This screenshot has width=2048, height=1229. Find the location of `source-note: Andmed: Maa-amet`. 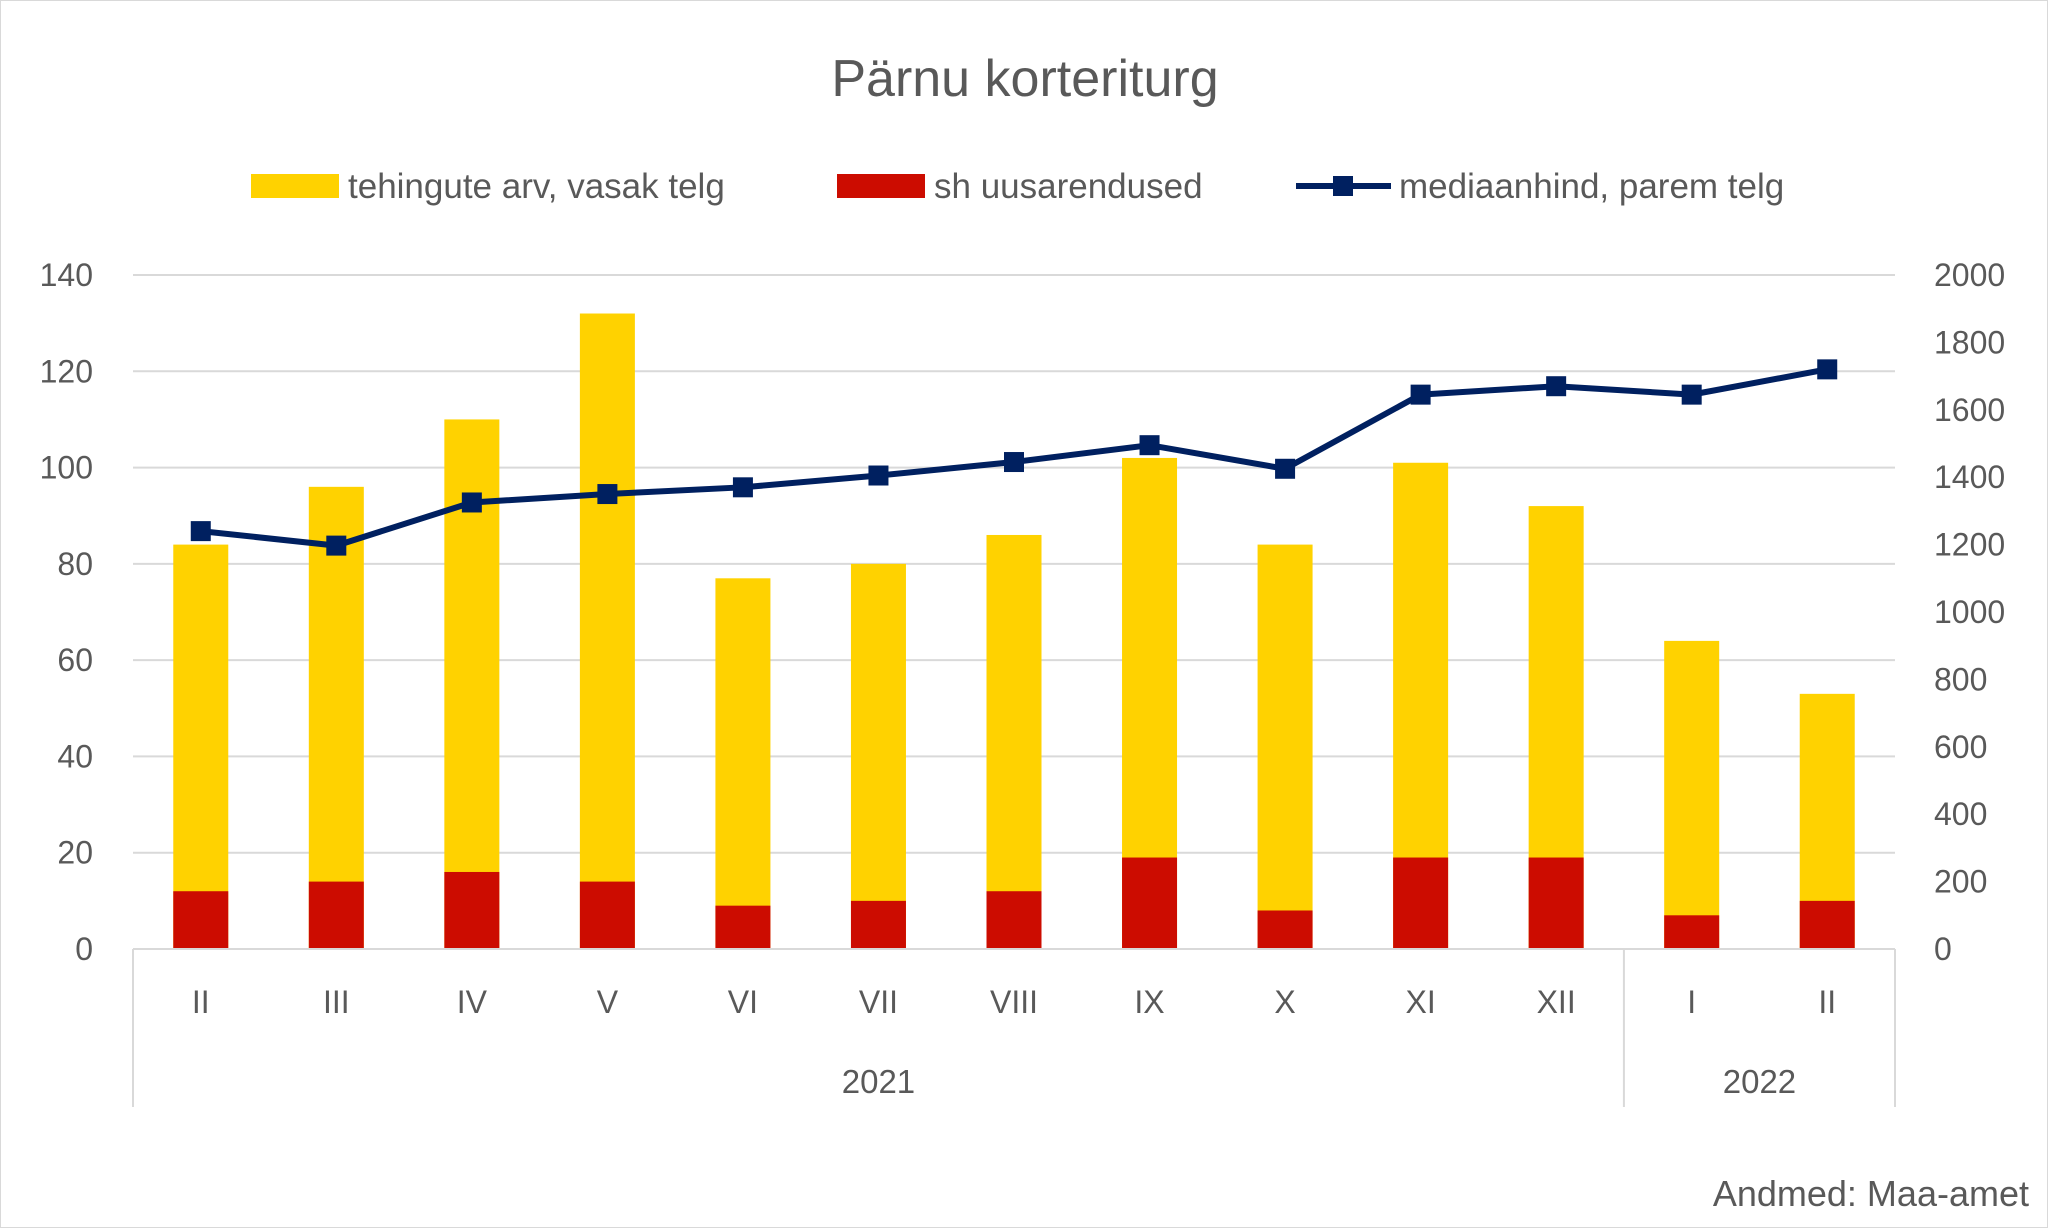

source-note: Andmed: Maa-amet is located at coordinates (1871, 1193).